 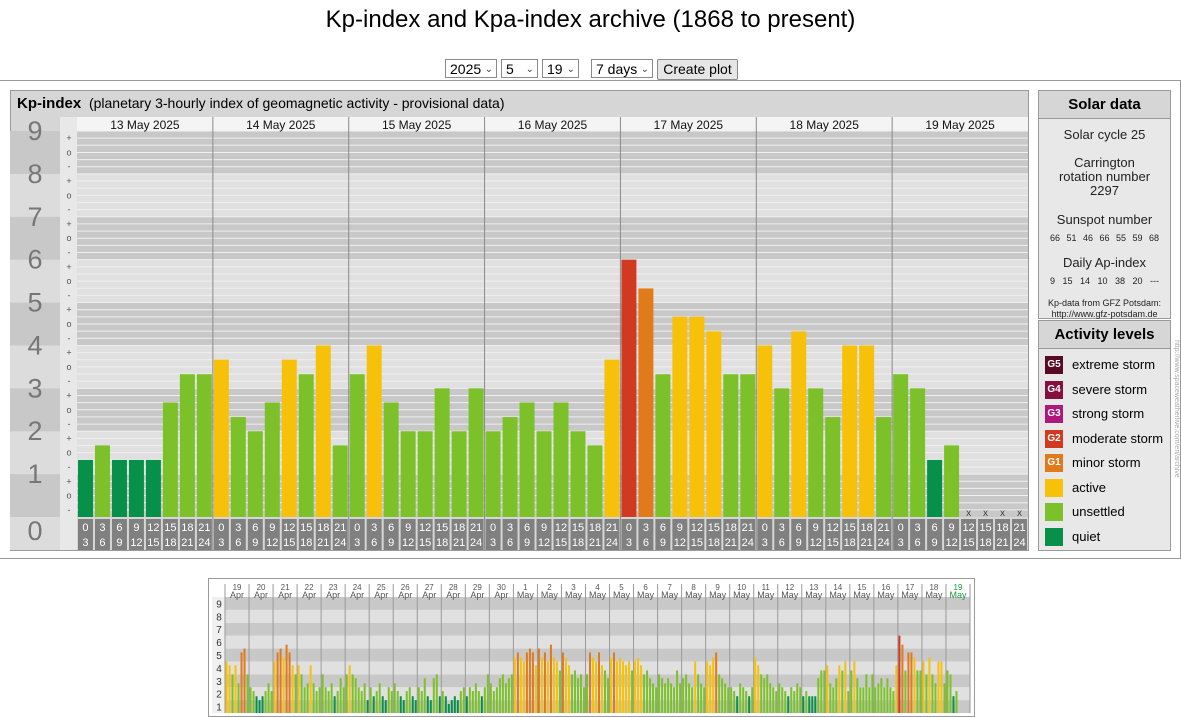 I want to click on day-label: 17 May 2025, so click(x=689, y=125).